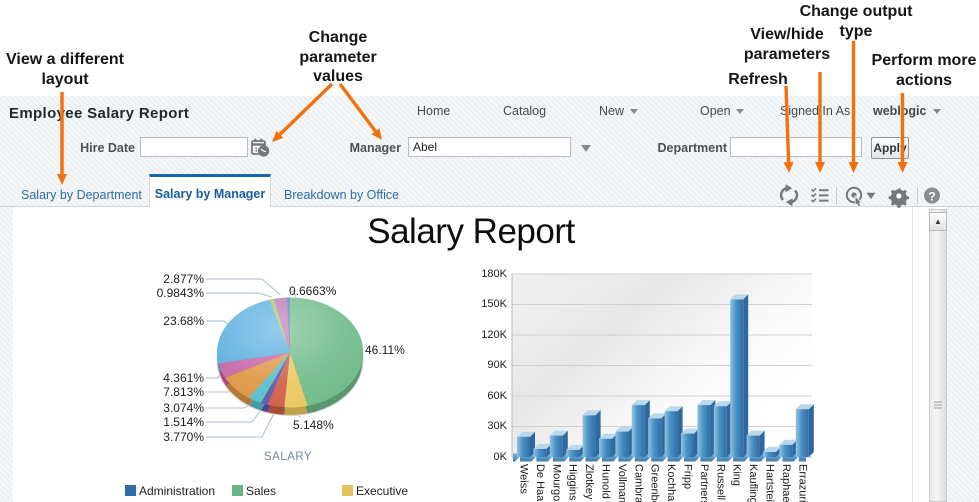 Image resolution: width=979 pixels, height=502 pixels. Describe the element at coordinates (770, 483) in the screenshot. I see `svg-text: Hartstein` at that location.